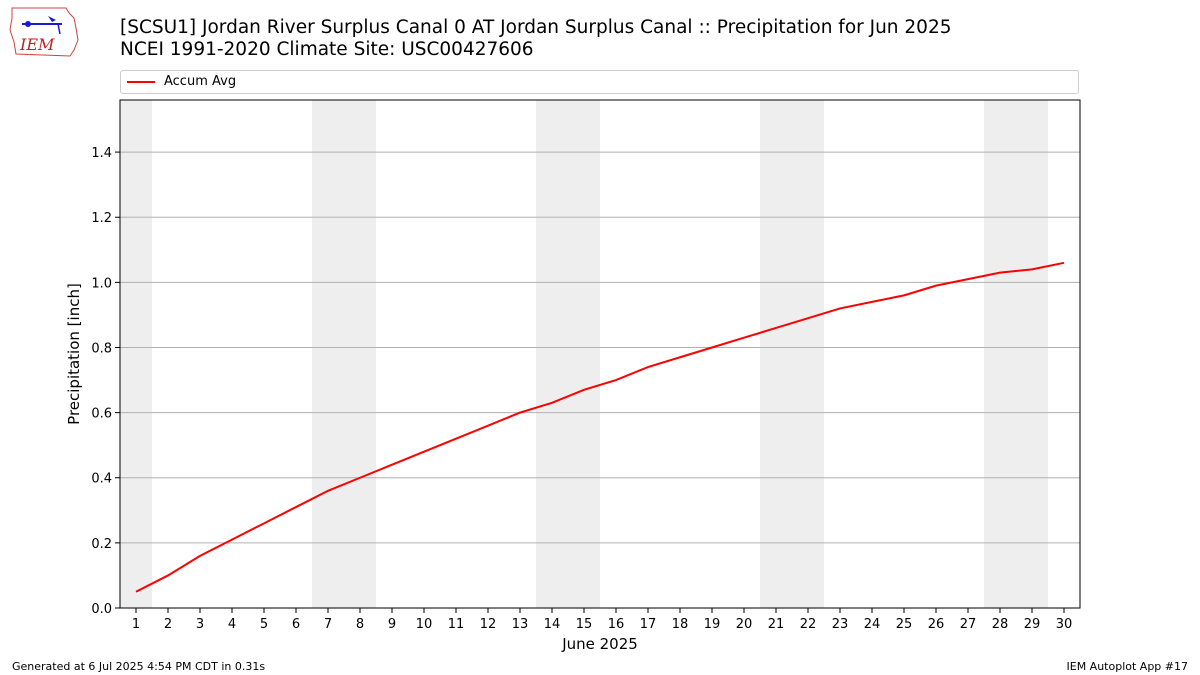 This screenshot has height=675, width=1200. What do you see at coordinates (840, 624) in the screenshot?
I see `x-tick-label: 23` at bounding box center [840, 624].